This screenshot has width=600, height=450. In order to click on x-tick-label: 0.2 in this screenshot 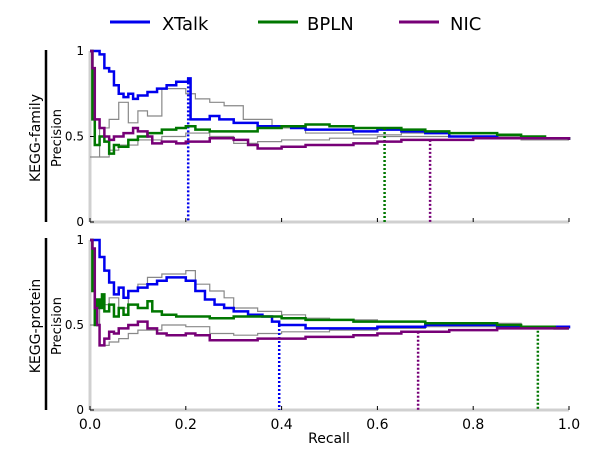, I will do `click(186, 425)`.